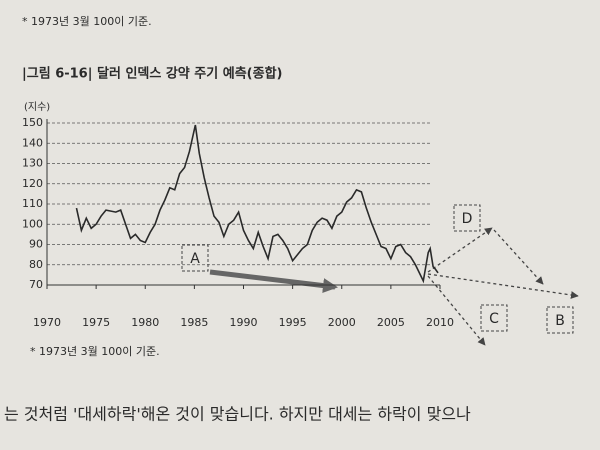  Describe the element at coordinates (32, 142) in the screenshot. I see `y-tick-label: 140` at that location.